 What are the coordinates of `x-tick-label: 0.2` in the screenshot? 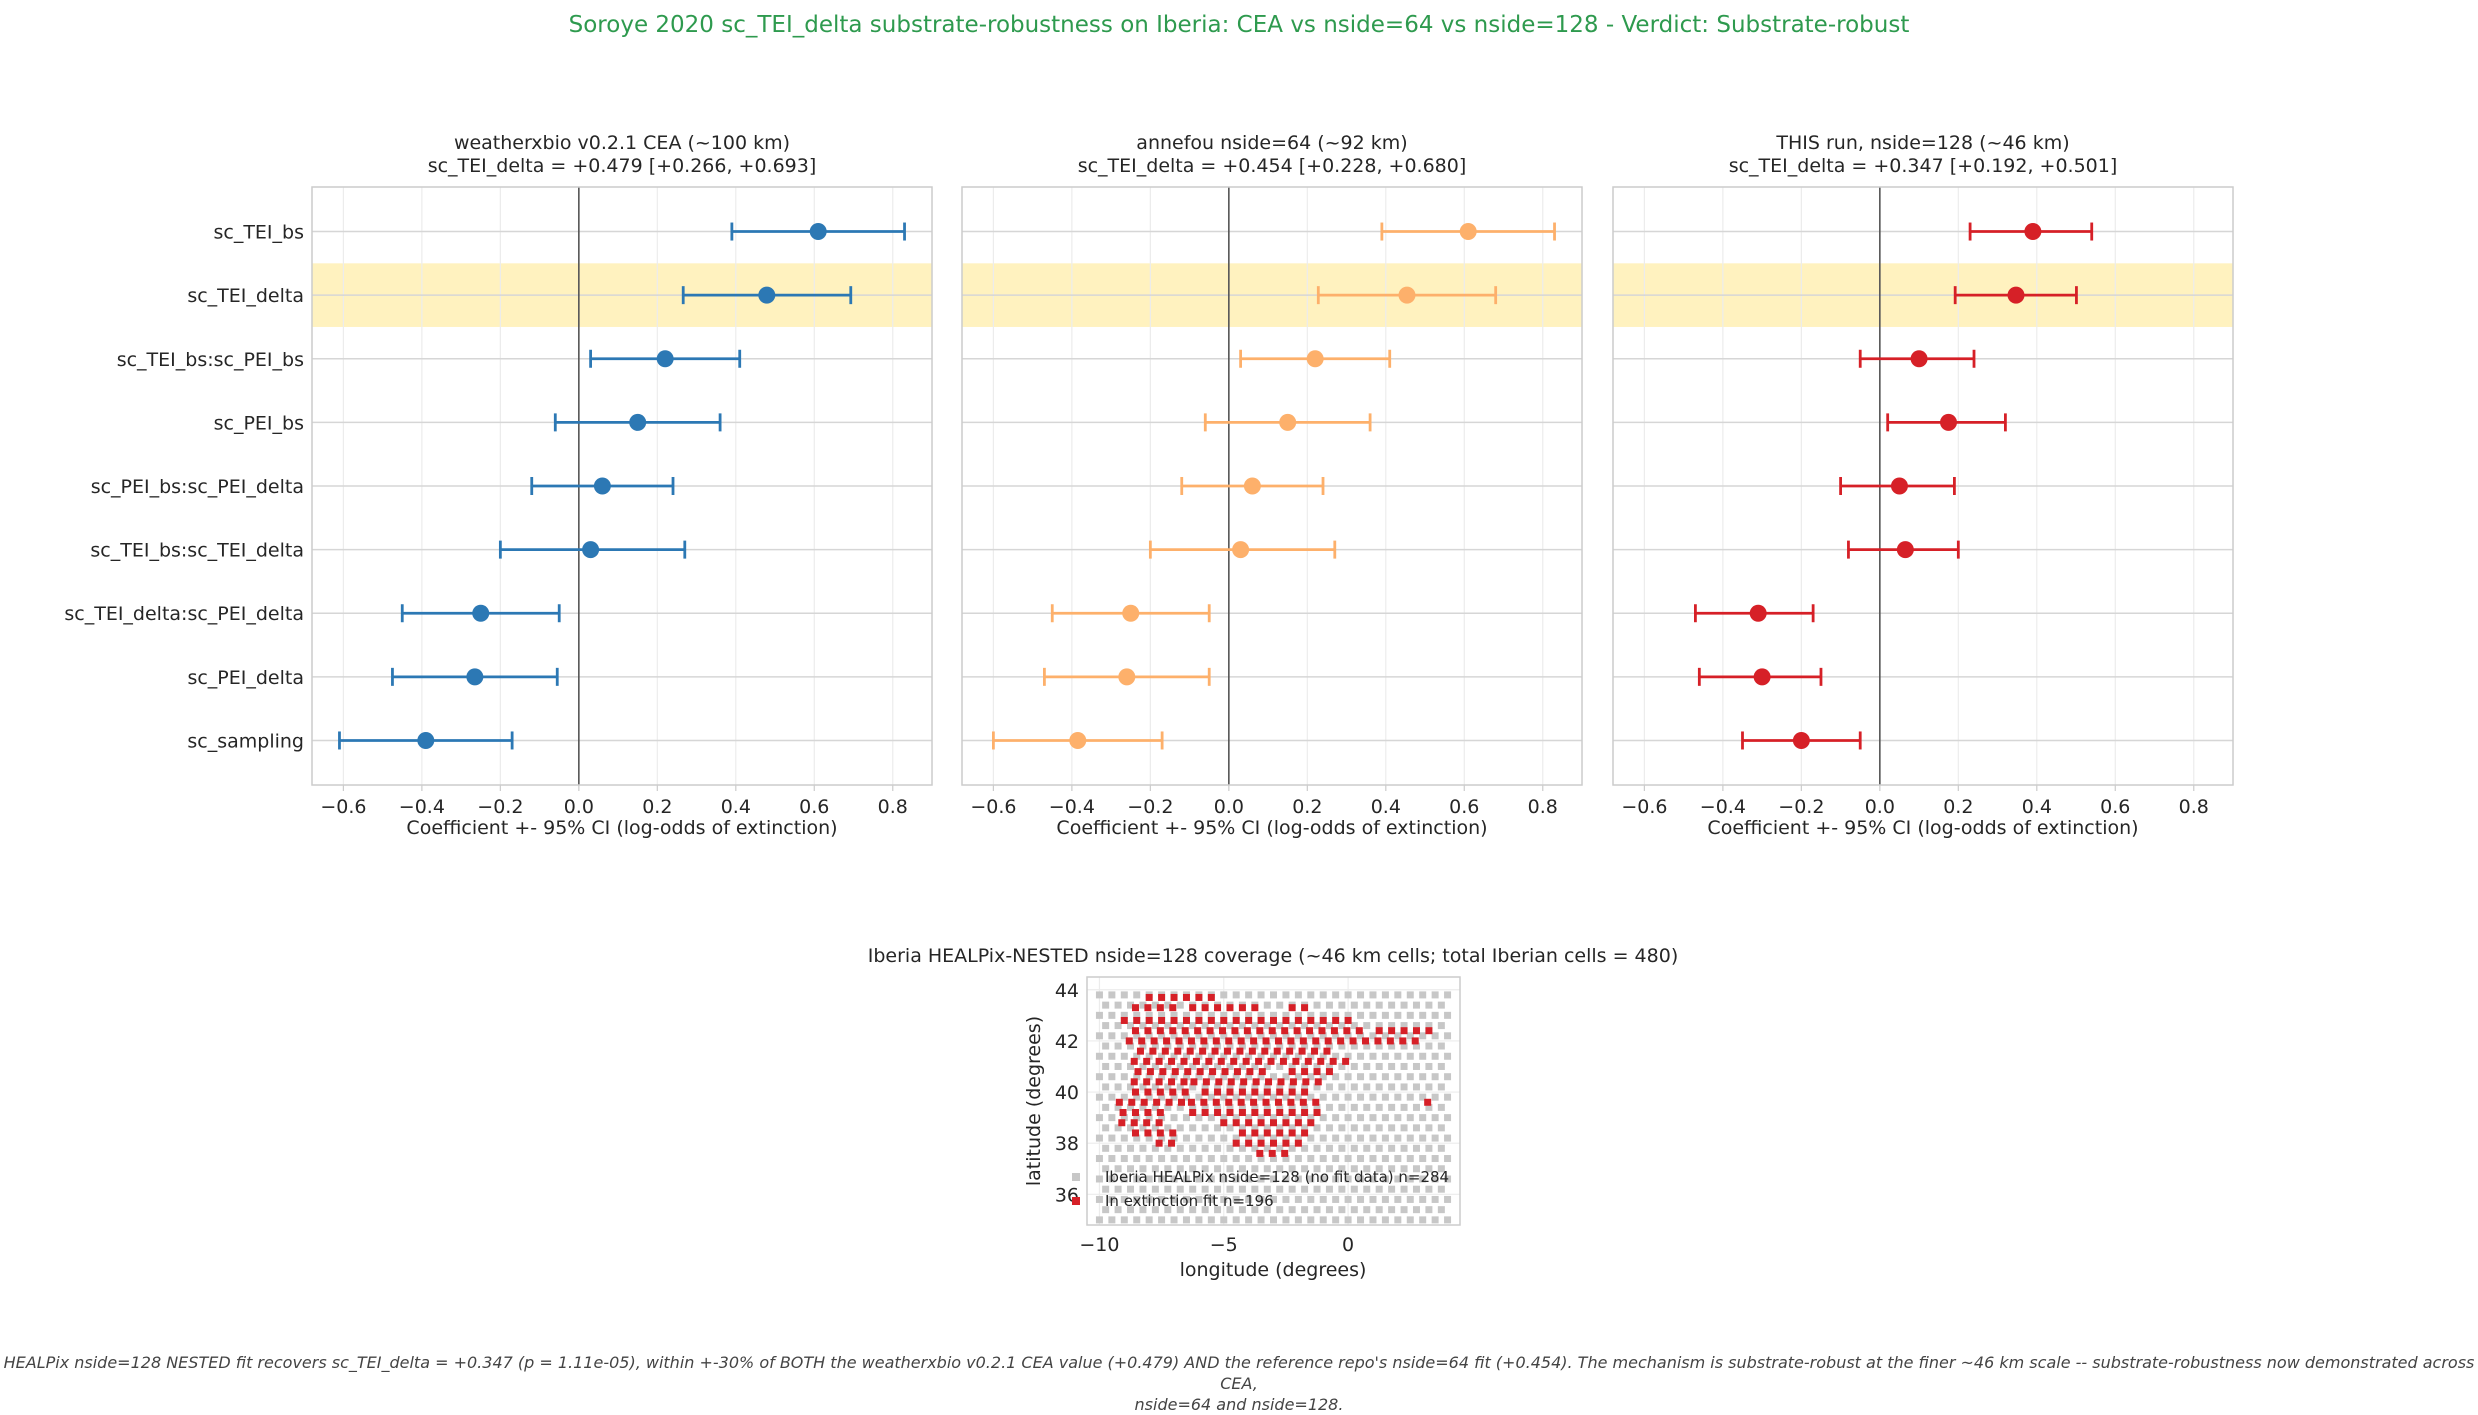 It's located at (1307, 807).